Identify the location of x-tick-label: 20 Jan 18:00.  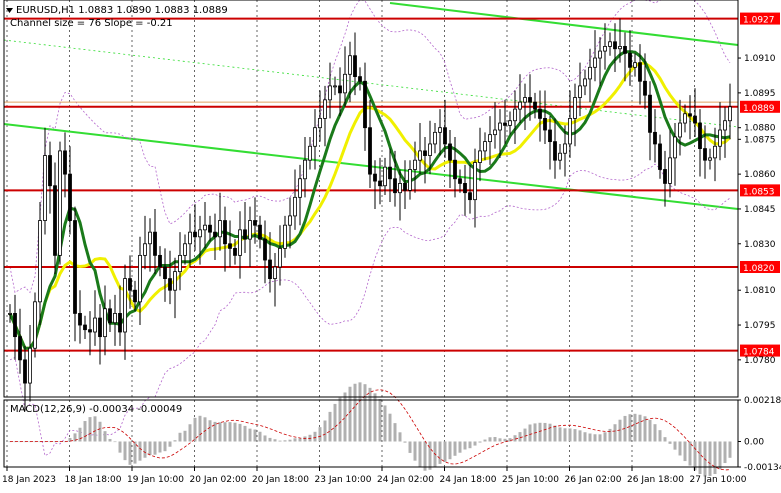
(280, 480).